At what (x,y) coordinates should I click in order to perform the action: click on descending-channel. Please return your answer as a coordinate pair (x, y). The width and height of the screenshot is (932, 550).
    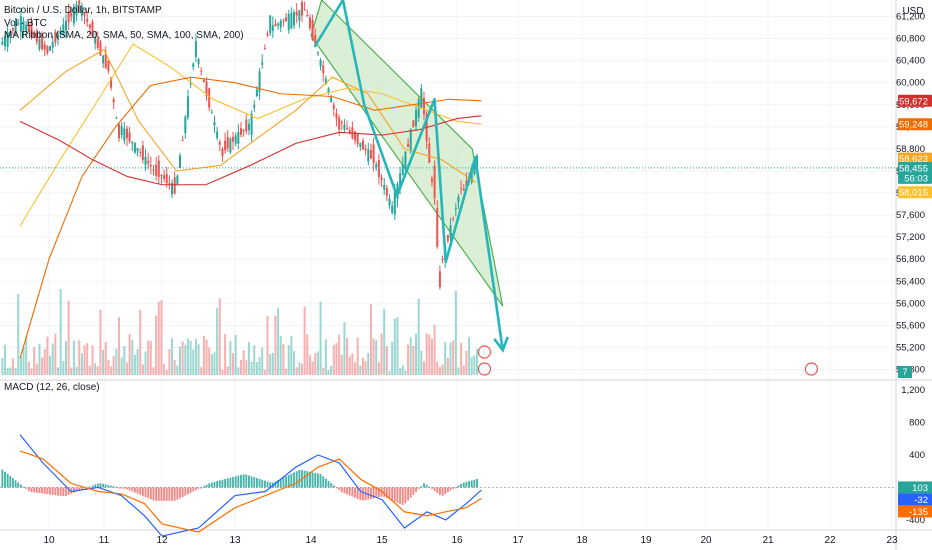
    Looking at the image, I should click on (407, 153).